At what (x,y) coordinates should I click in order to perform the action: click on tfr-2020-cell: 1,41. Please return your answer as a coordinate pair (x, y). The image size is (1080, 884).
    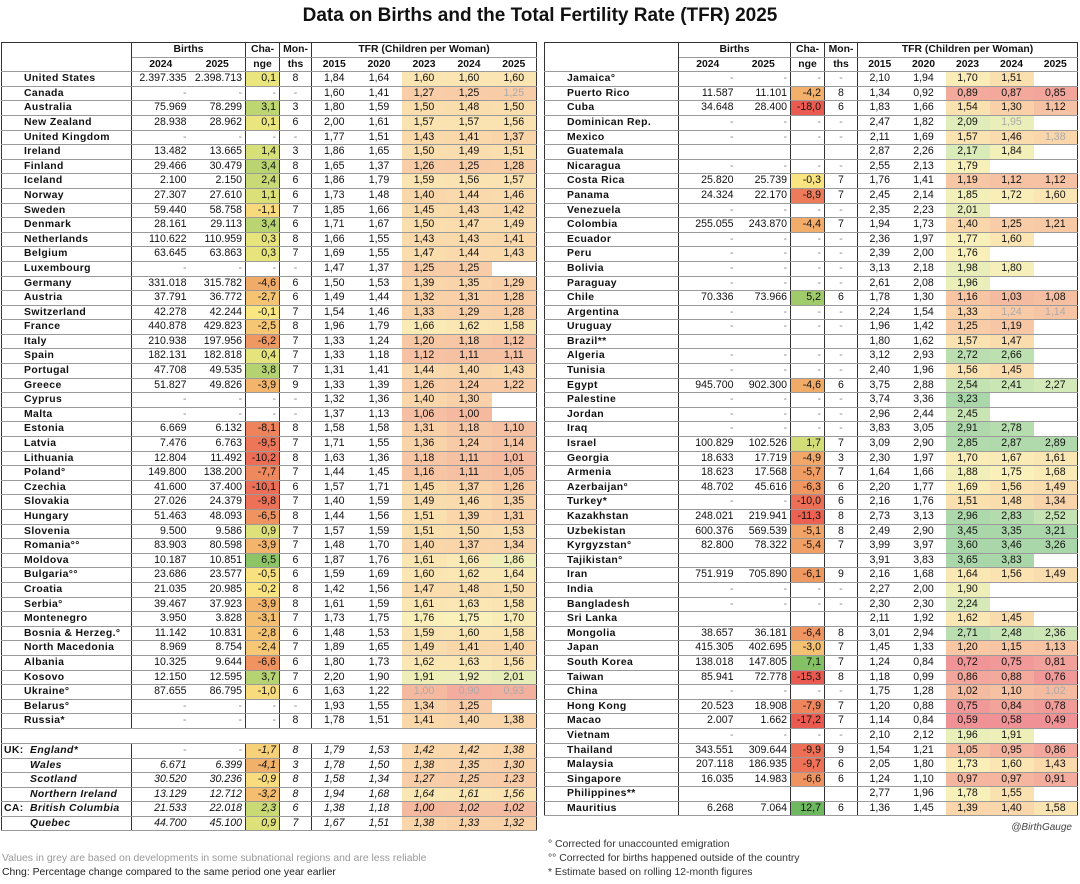
    Looking at the image, I should click on (923, 181).